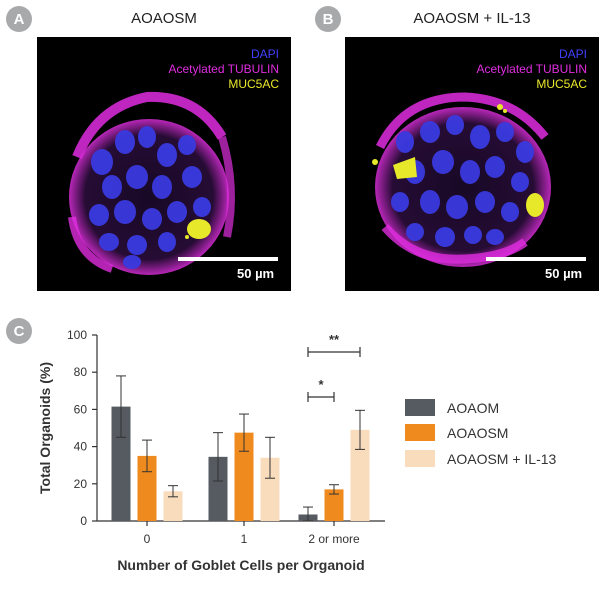 This screenshot has width=610, height=589. What do you see at coordinates (77, 335) in the screenshot?
I see `y-tick-label: 100` at bounding box center [77, 335].